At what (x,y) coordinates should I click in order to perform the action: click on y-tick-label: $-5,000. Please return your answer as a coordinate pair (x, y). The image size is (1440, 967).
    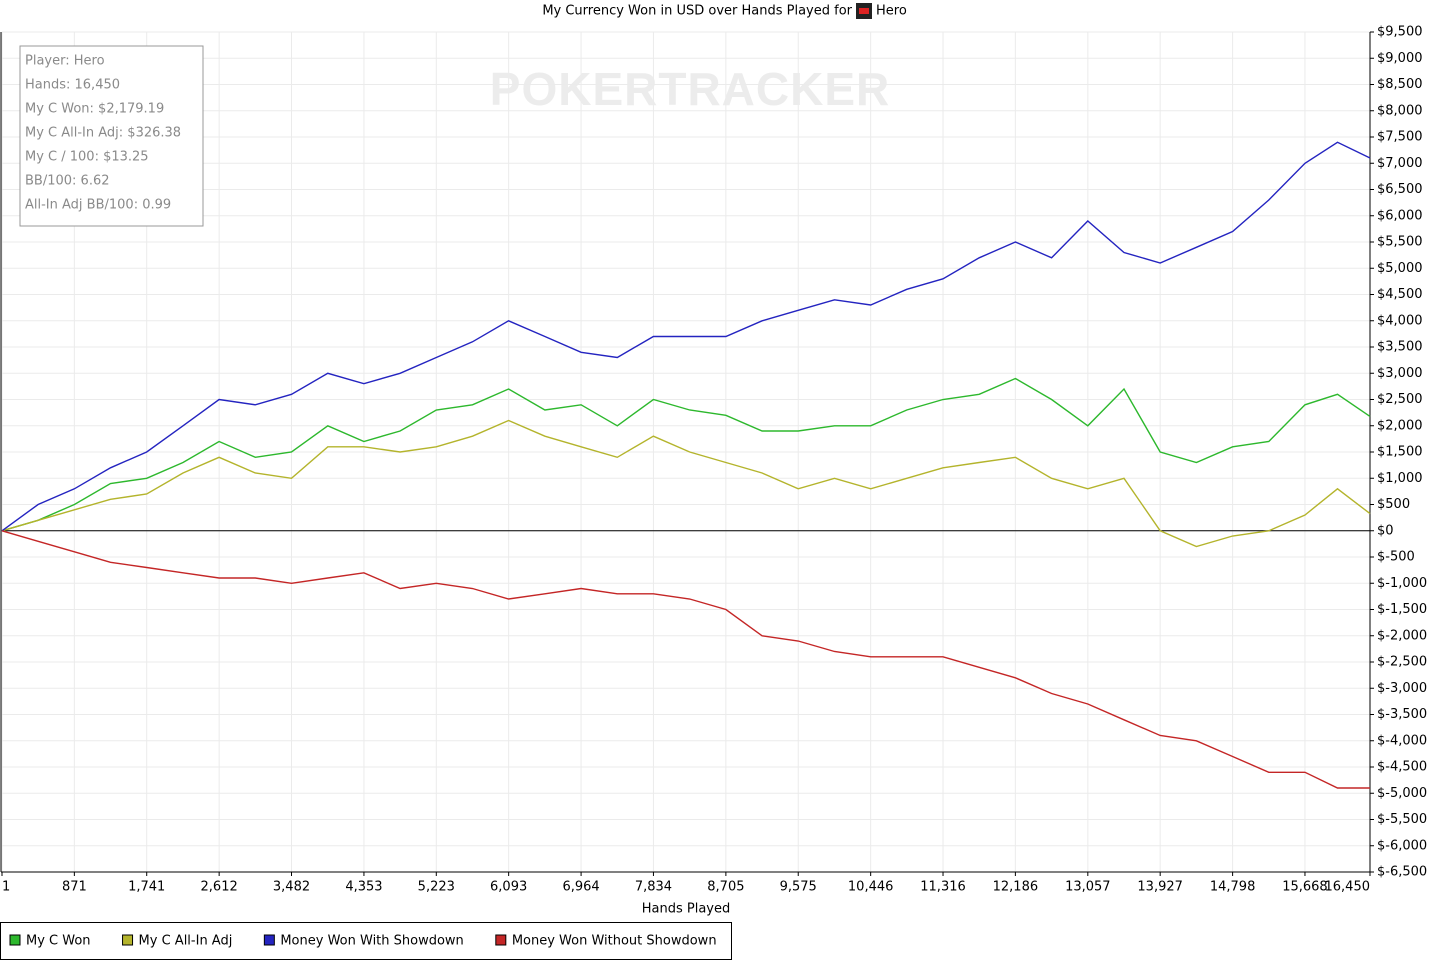
    Looking at the image, I should click on (1402, 793).